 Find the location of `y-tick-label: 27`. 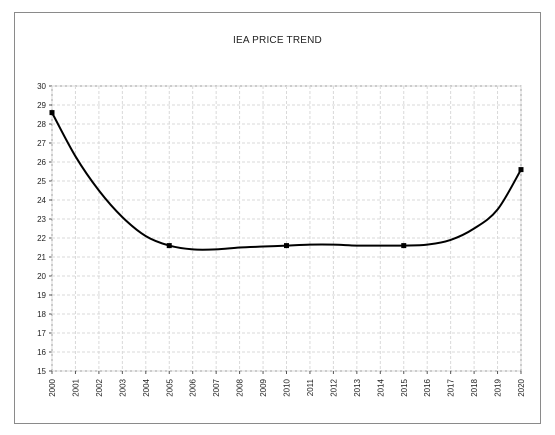

y-tick-label: 27 is located at coordinates (41, 143).